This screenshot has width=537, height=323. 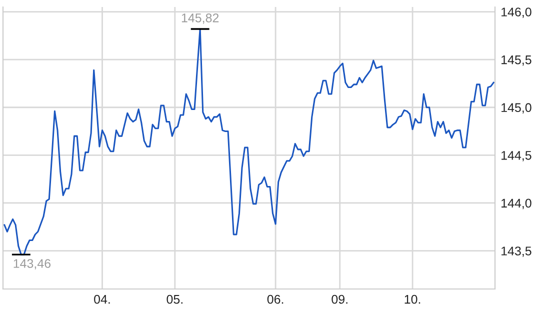 I want to click on x-tick-label: 06., so click(x=275, y=299).